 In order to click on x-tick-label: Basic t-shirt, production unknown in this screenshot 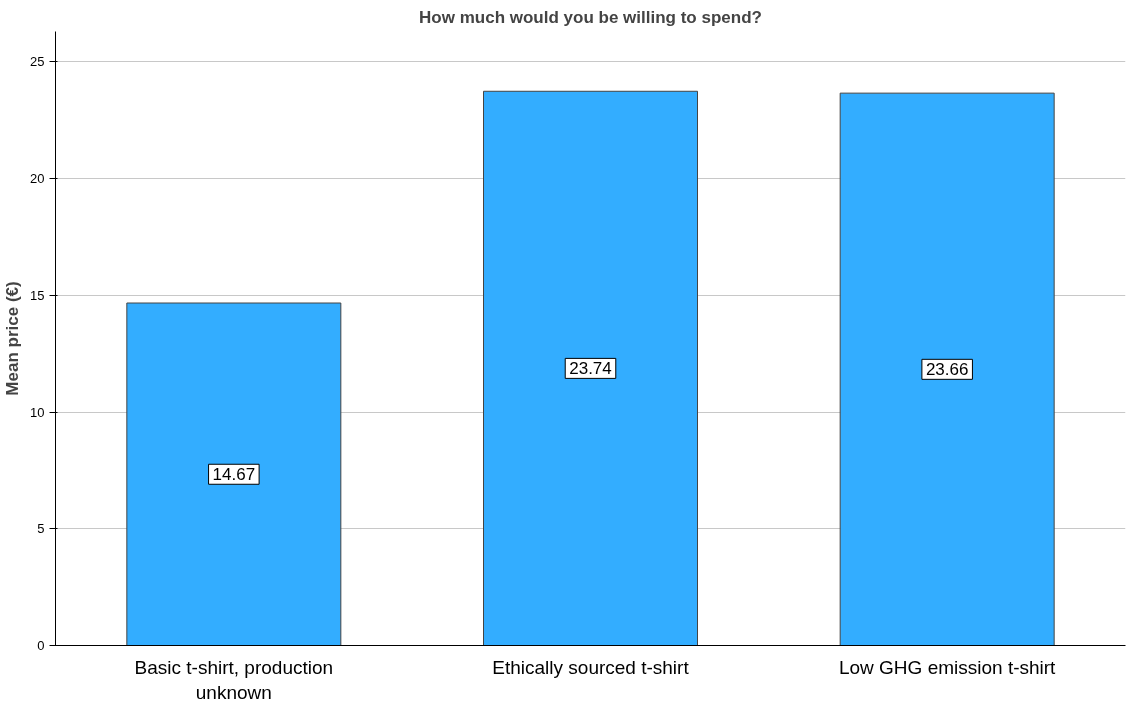, I will do `click(234, 679)`.